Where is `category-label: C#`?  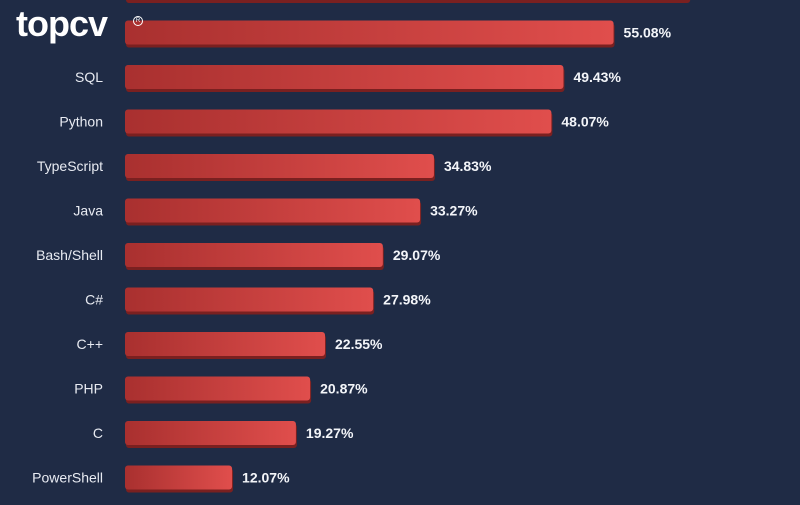 category-label: C# is located at coordinates (94, 300).